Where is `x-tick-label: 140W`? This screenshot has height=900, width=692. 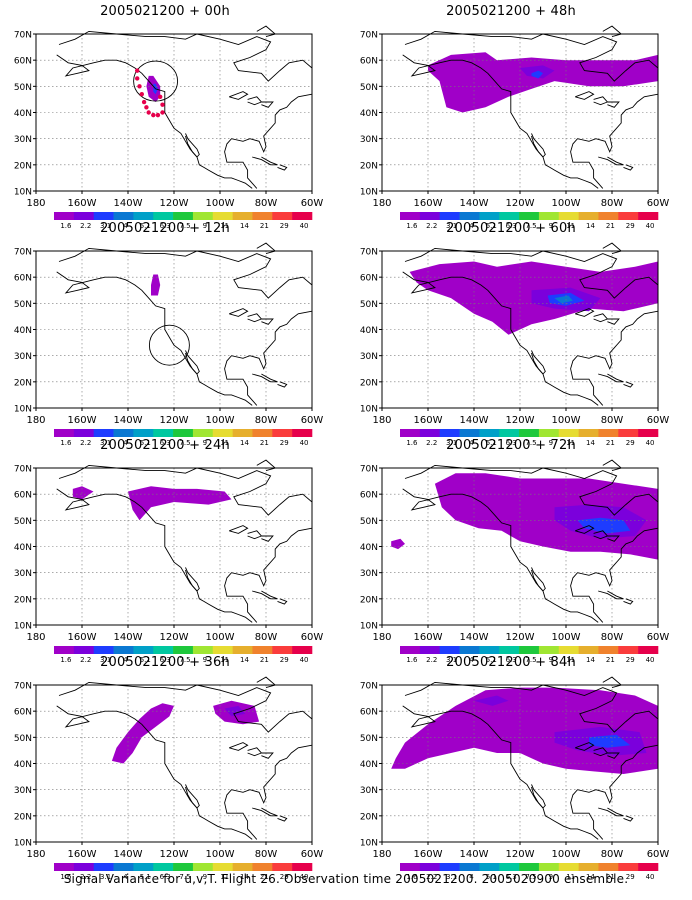
x-tick-label: 140W is located at coordinates (474, 637).